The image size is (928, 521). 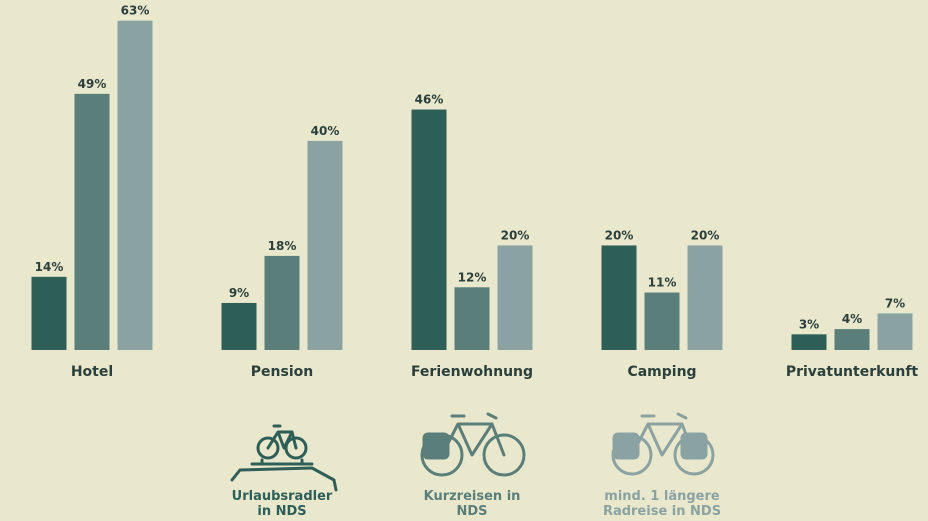 What do you see at coordinates (282, 246) in the screenshot?
I see `value-label: 18%` at bounding box center [282, 246].